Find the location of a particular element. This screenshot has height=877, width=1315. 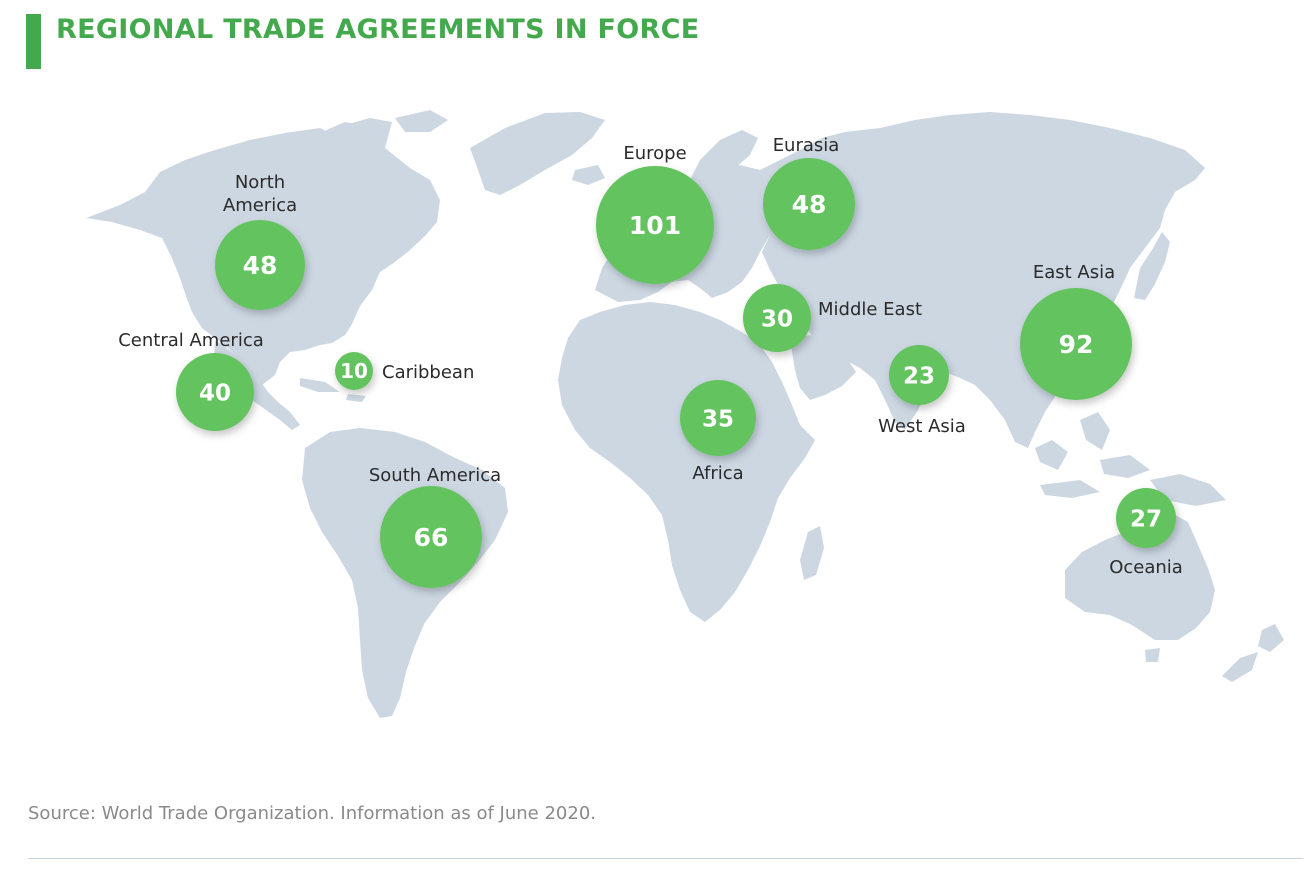

bubble-value-eurasia: 48 is located at coordinates (809, 204).